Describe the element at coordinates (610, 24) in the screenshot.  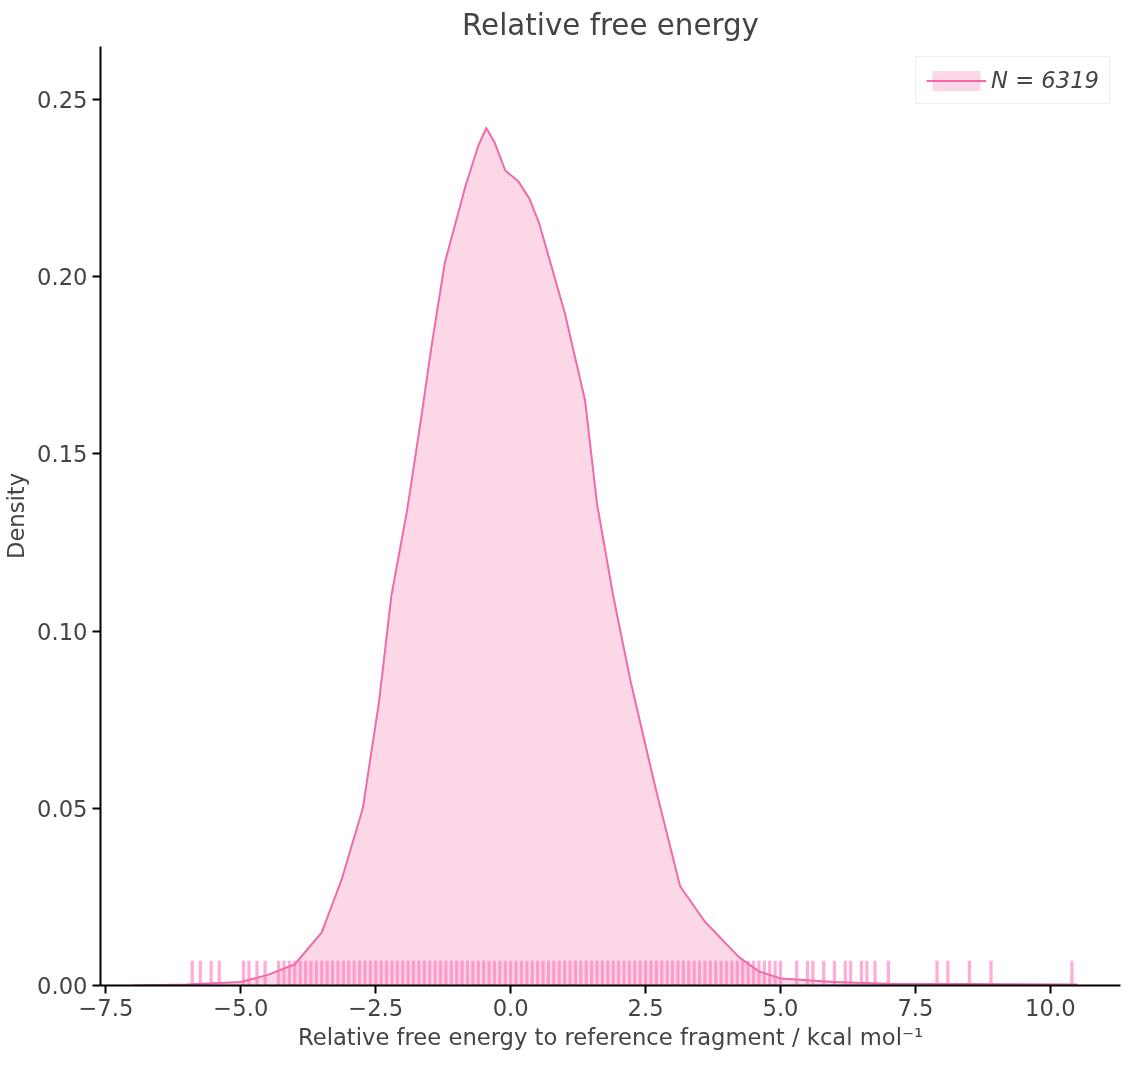
I see `chart-title: Relative free energy` at that location.